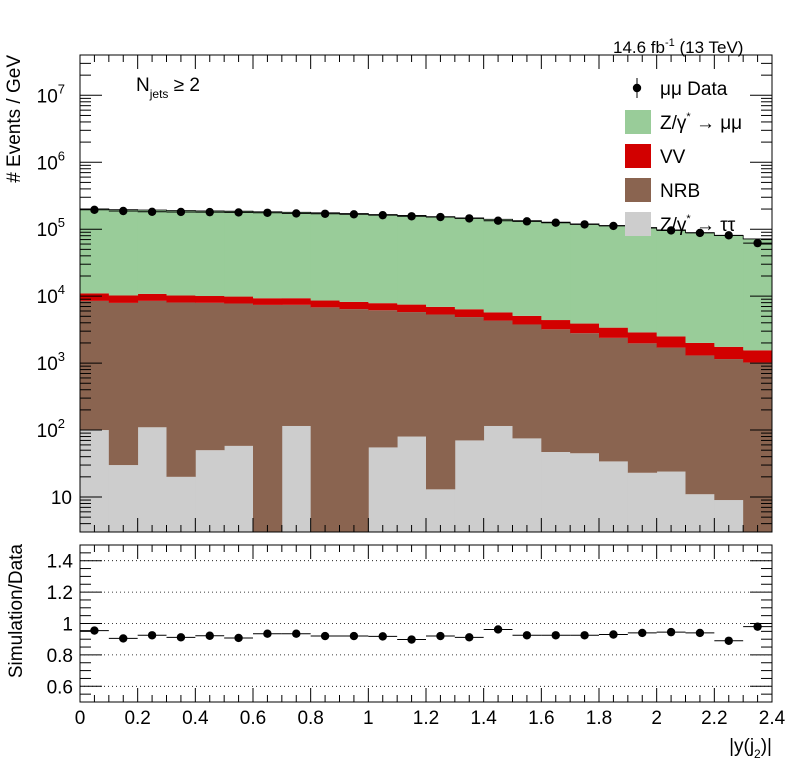  Describe the element at coordinates (61, 498) in the screenshot. I see `top-y-tick-label-1: 10` at that location.